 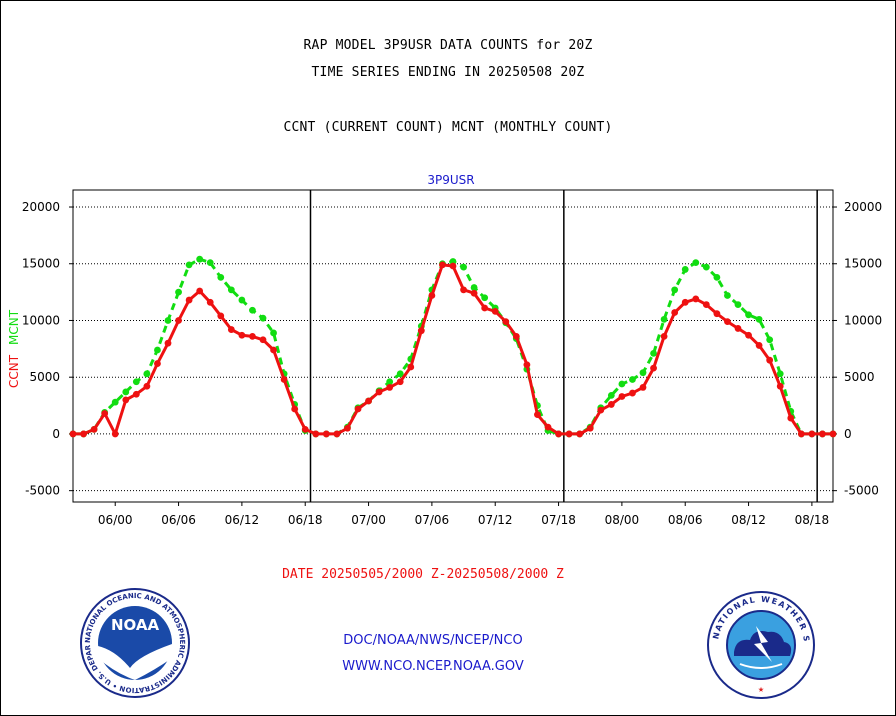 I want to click on y-tick-label-left: 20000, so click(x=41, y=207).